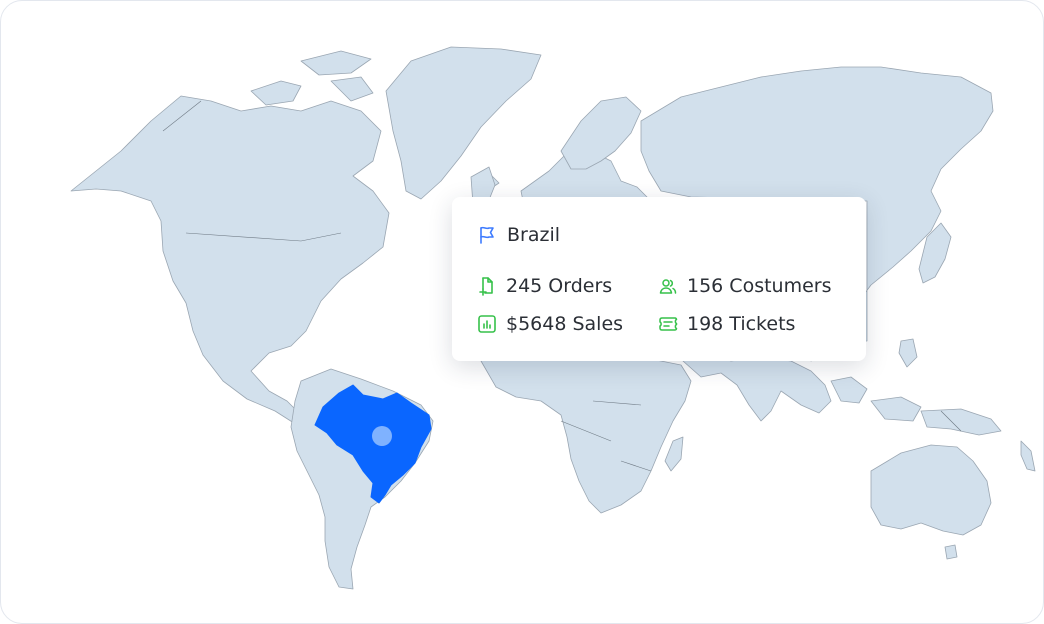 This screenshot has width=1044, height=624. Describe the element at coordinates (382, 436) in the screenshot. I see `brazil-marker` at that location.